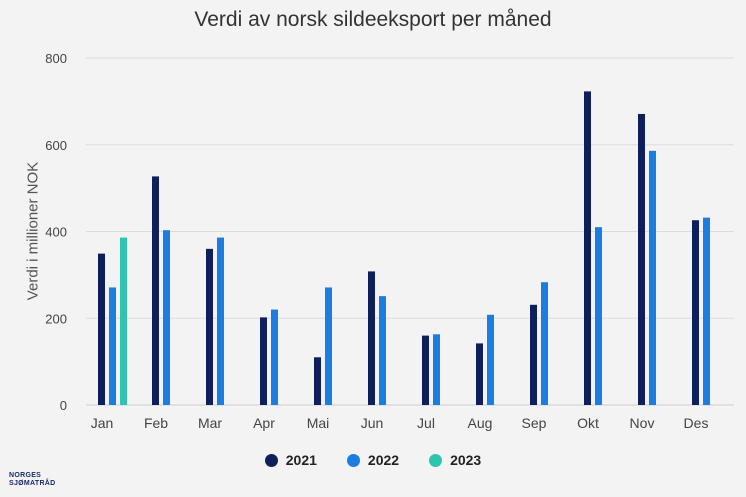 The width and height of the screenshot is (746, 497). Describe the element at coordinates (301, 460) in the screenshot. I see `legend-label-2021: 2021` at that location.